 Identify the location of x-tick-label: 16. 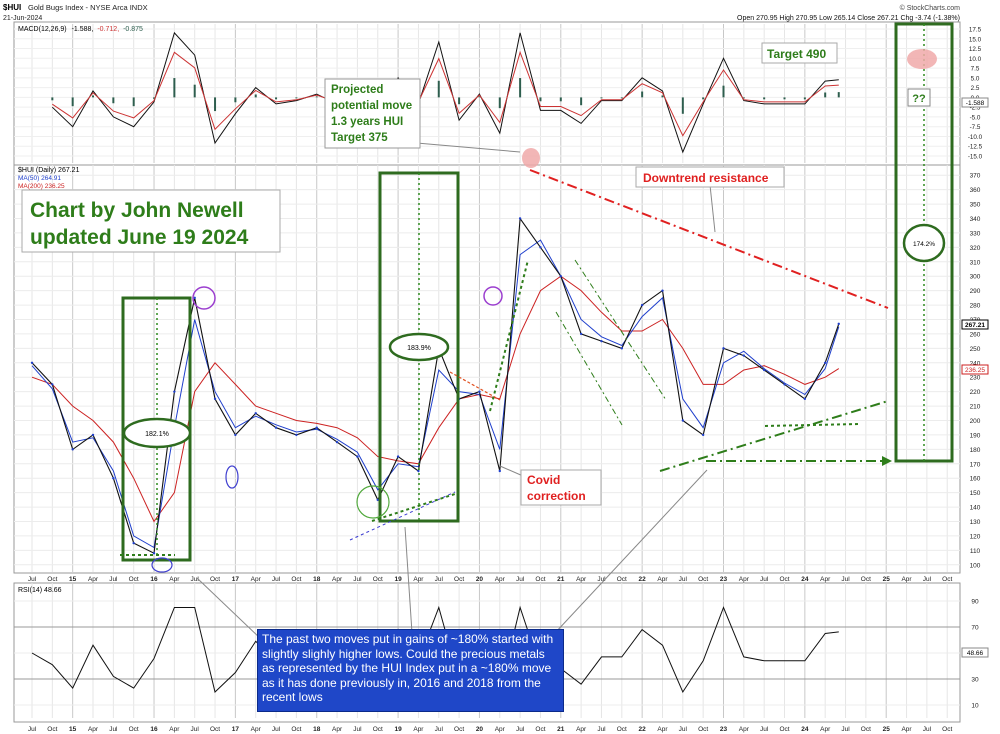
(154, 729).